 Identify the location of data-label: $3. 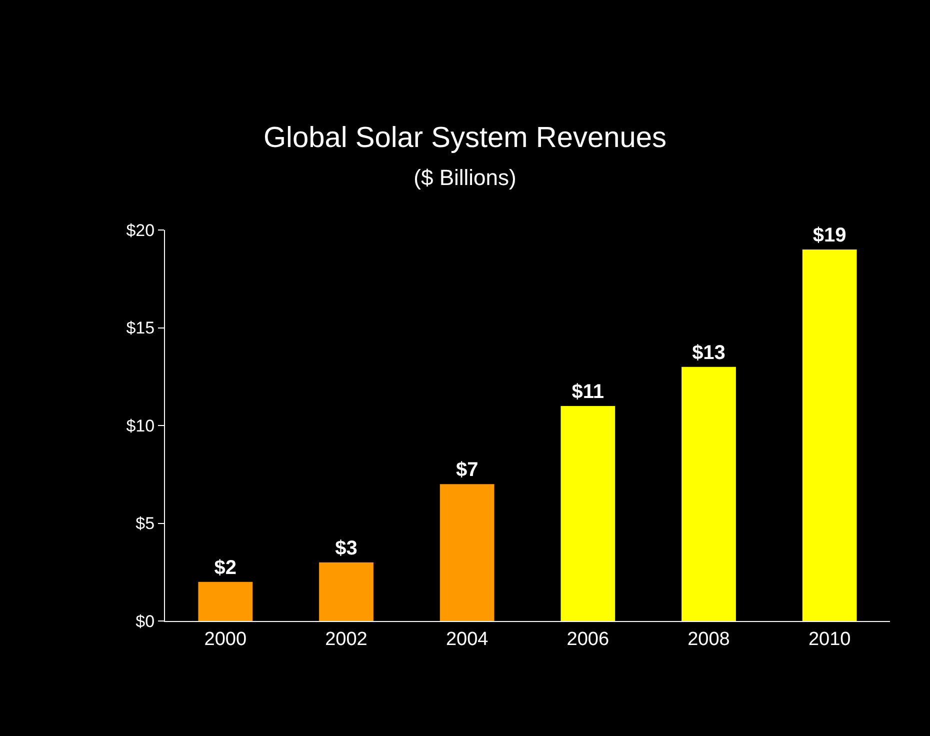
(346, 548).